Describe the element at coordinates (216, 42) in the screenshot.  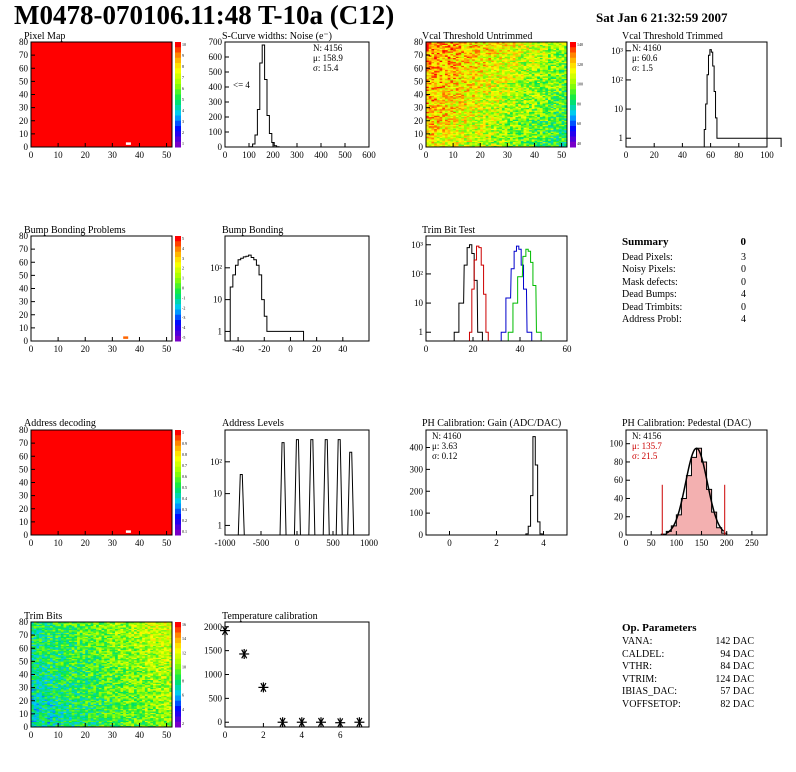
I see `scurve-ytick-label: 700` at that location.